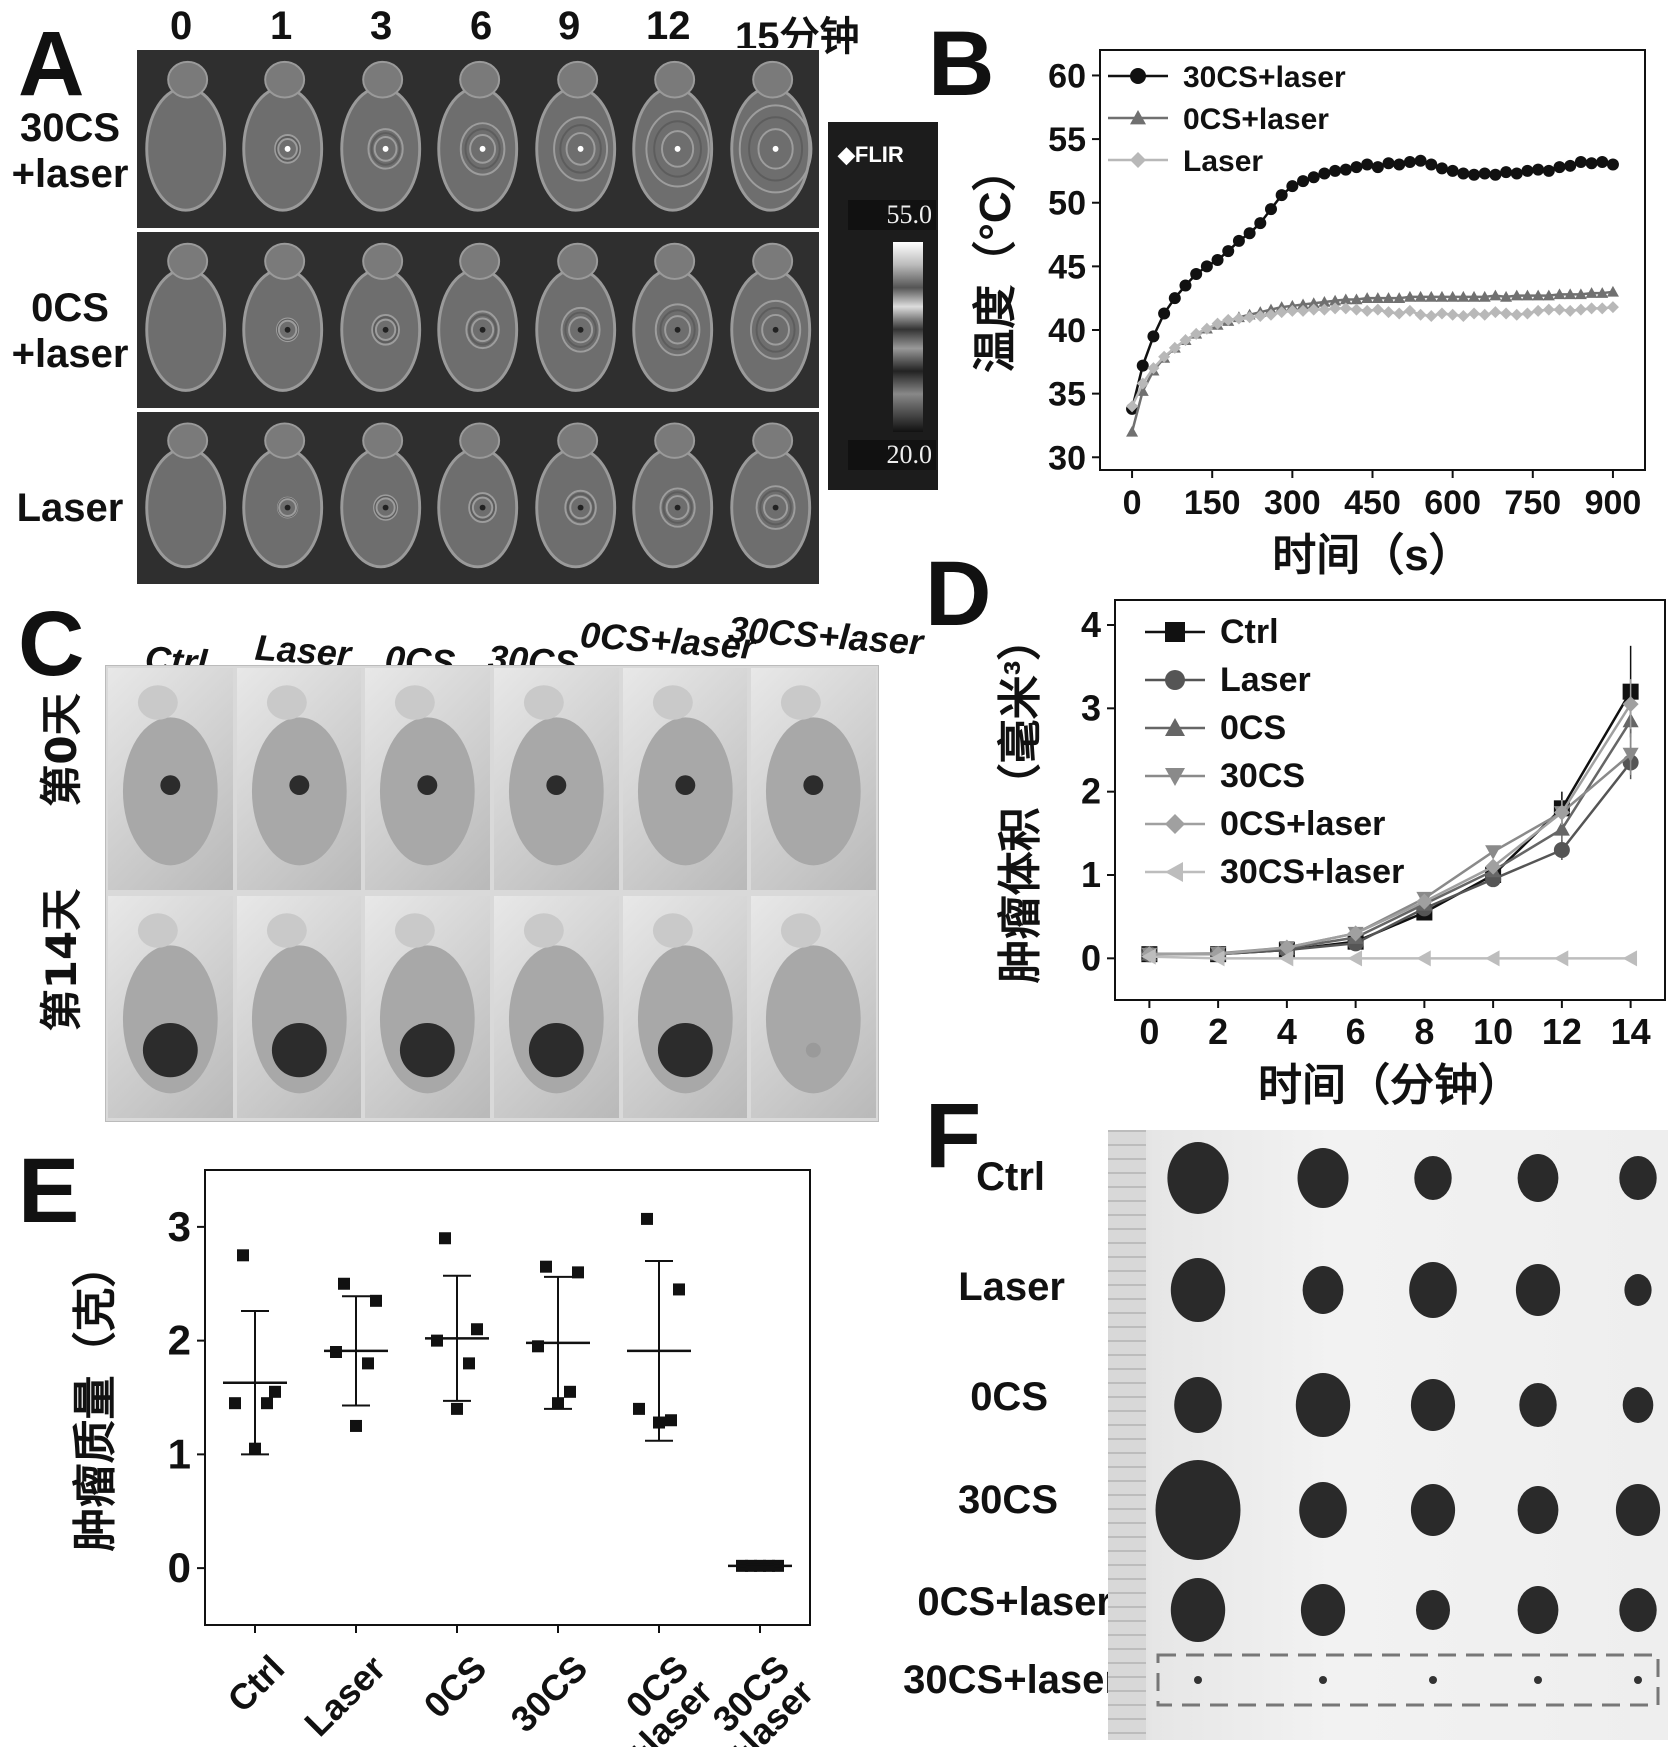 The height and width of the screenshot is (1747, 1675). I want to click on row-label-line1: 0CS, so click(70, 308).